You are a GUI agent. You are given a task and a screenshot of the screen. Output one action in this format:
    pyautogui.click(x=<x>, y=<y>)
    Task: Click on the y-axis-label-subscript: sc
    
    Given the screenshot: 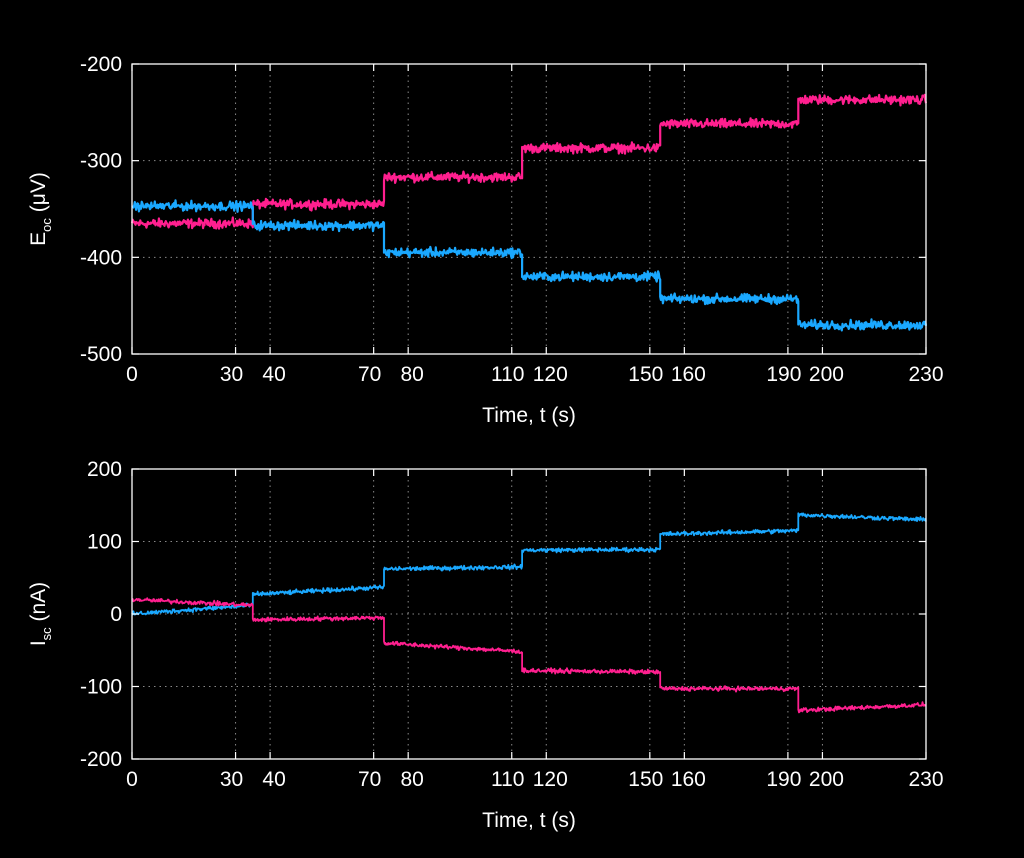 What is the action you would take?
    pyautogui.click(x=46, y=634)
    